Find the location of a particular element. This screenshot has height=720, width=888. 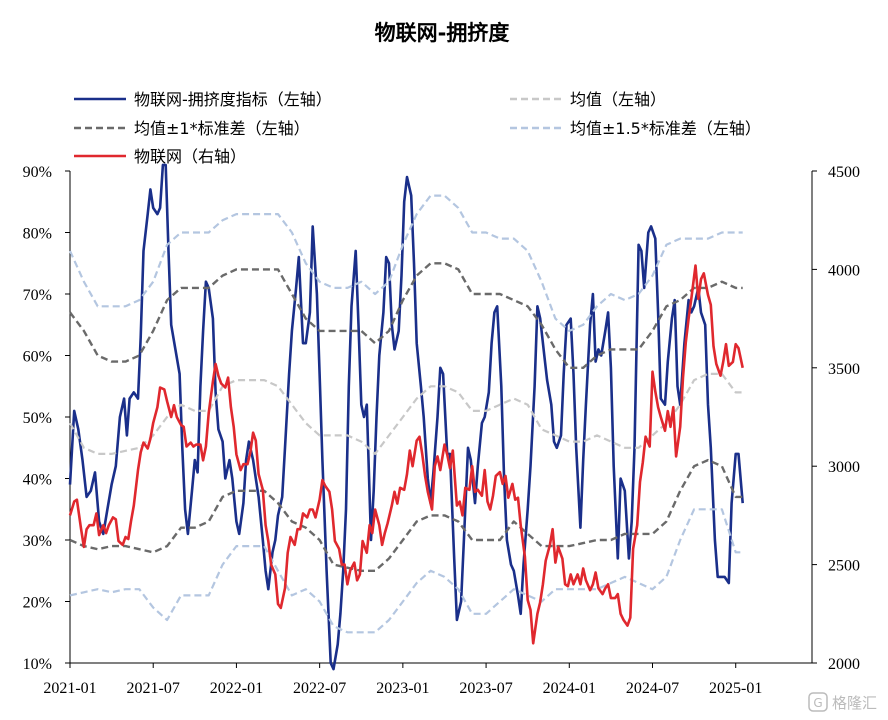

watermark-text: 格隆汇 is located at coordinates (854, 703).